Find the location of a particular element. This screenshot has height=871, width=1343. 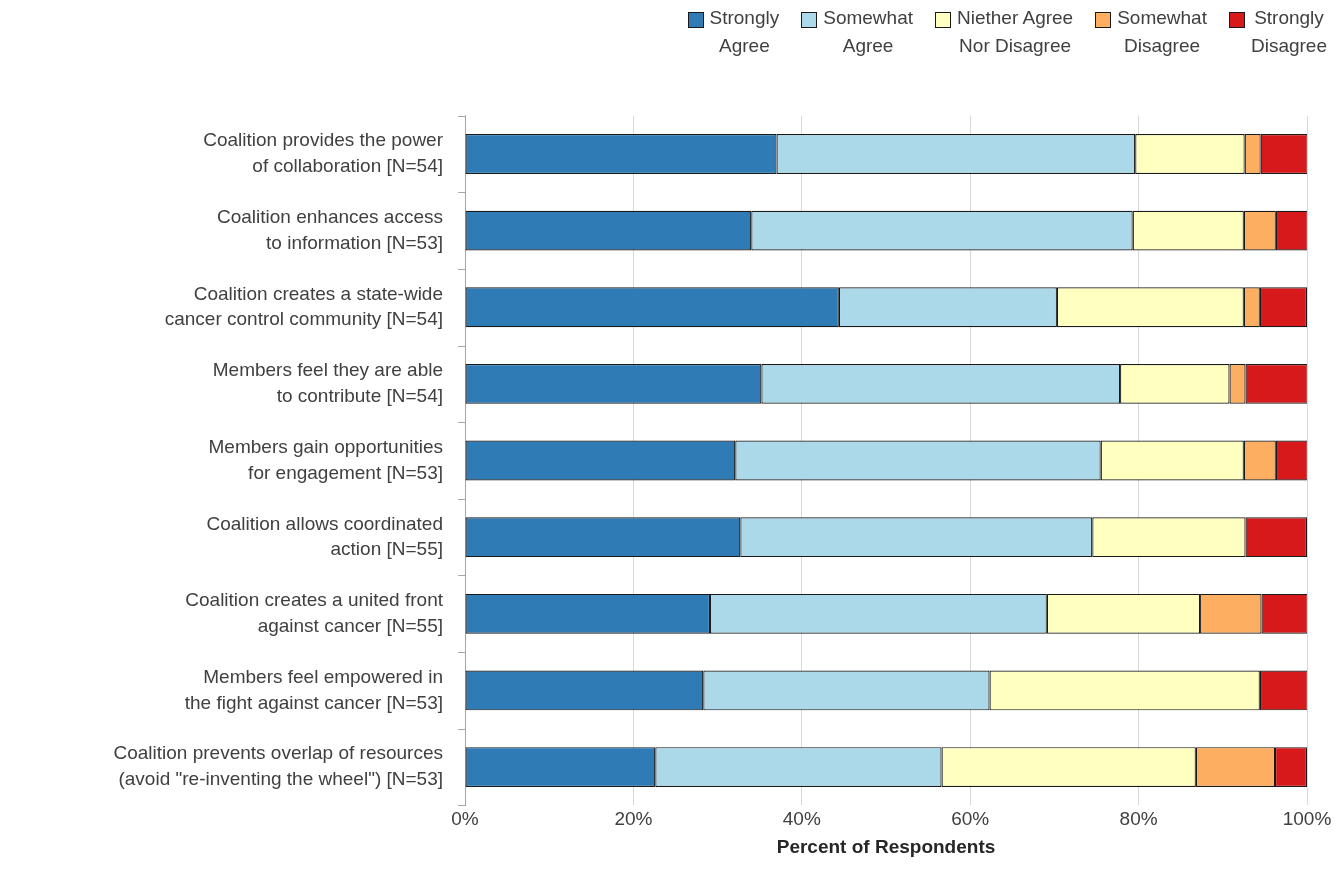

y-tick-label: Coalition creates a state-wide cancer control community [N=54] is located at coordinates (303, 306).